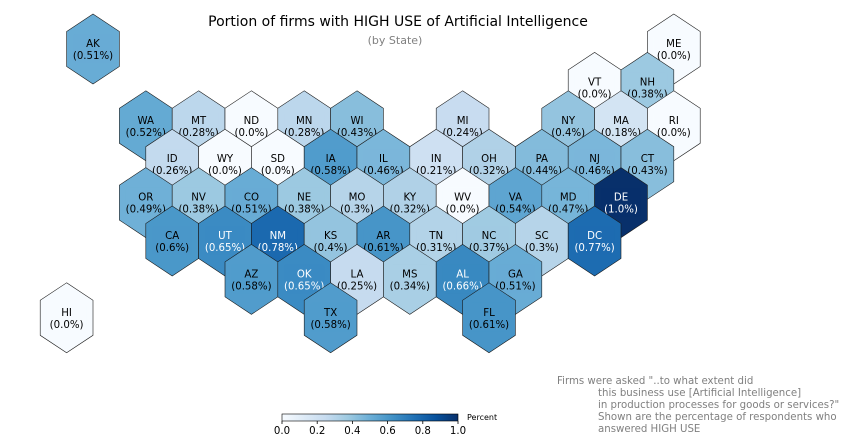 This screenshot has width=850, height=442. I want to click on state-code-label: CA, so click(172, 236).